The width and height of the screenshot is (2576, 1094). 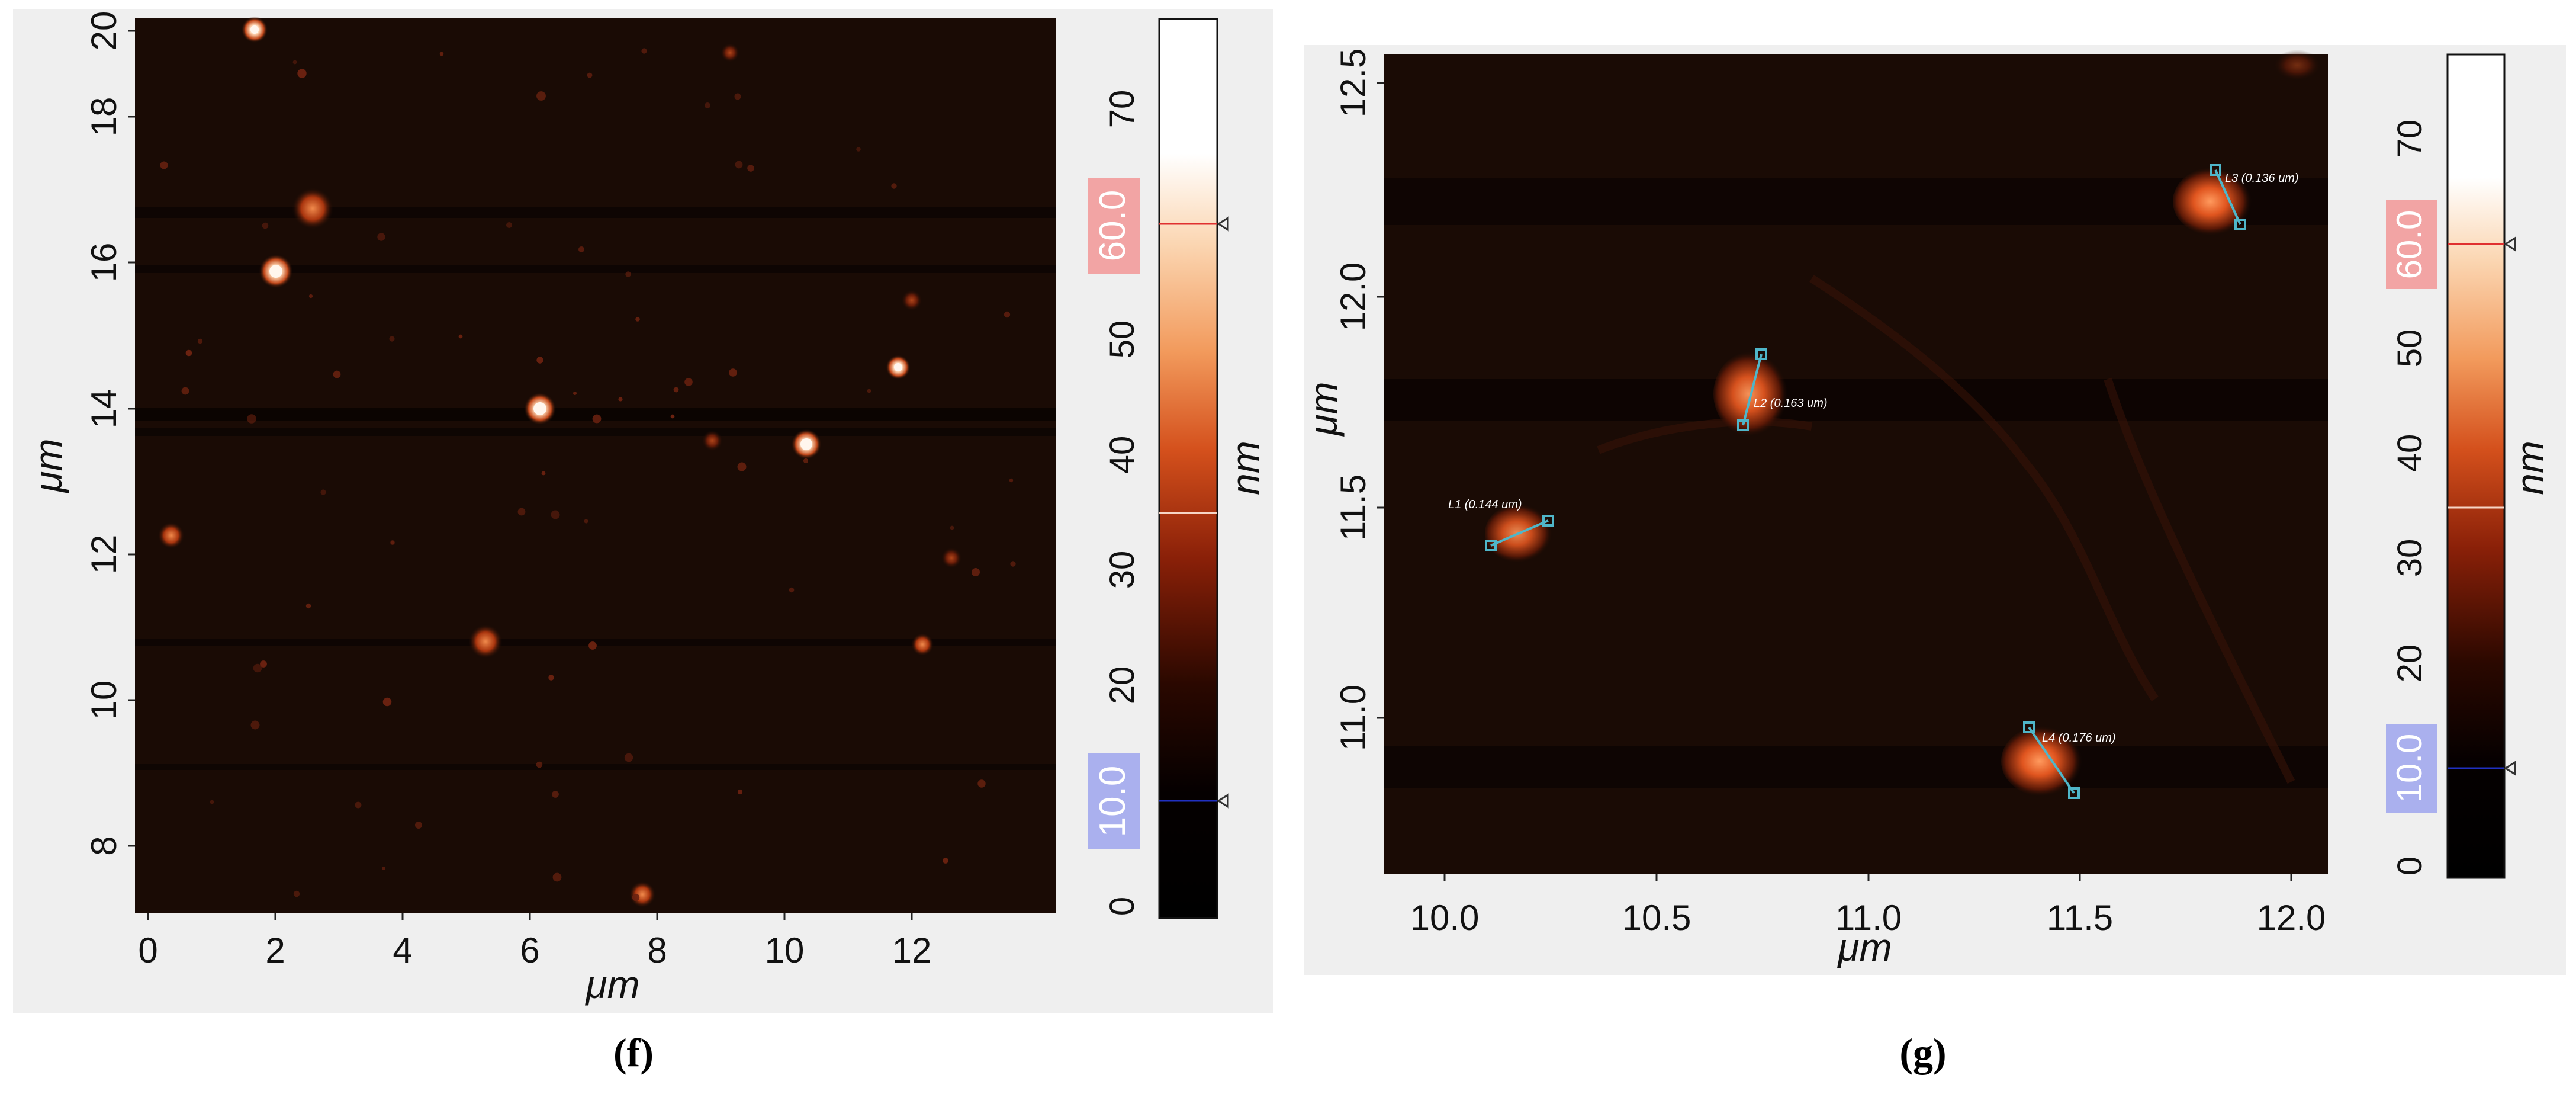 What do you see at coordinates (104, 700) in the screenshot?
I see `y-tick-label: 10` at bounding box center [104, 700].